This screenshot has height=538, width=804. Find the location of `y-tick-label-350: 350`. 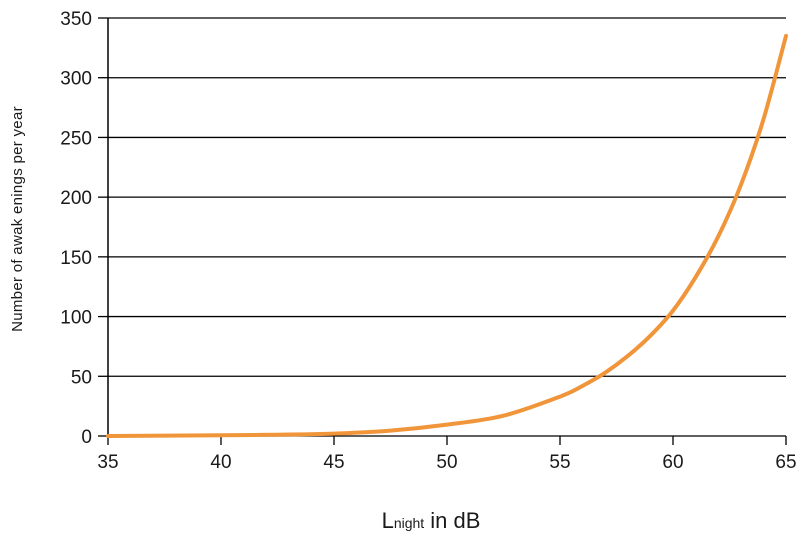

y-tick-label-350: 350 is located at coordinates (76, 19).